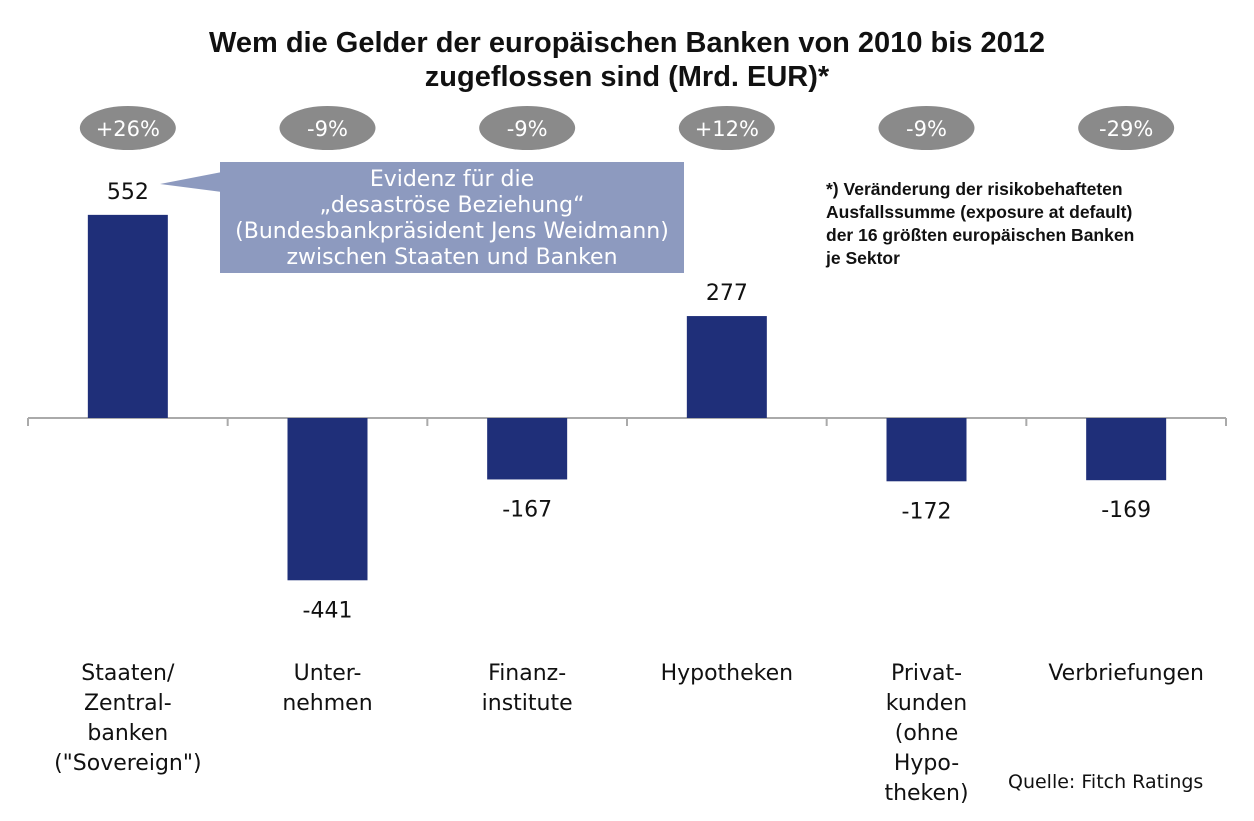 This screenshot has height=821, width=1254. I want to click on pct-change-label: +26%, so click(128, 129).